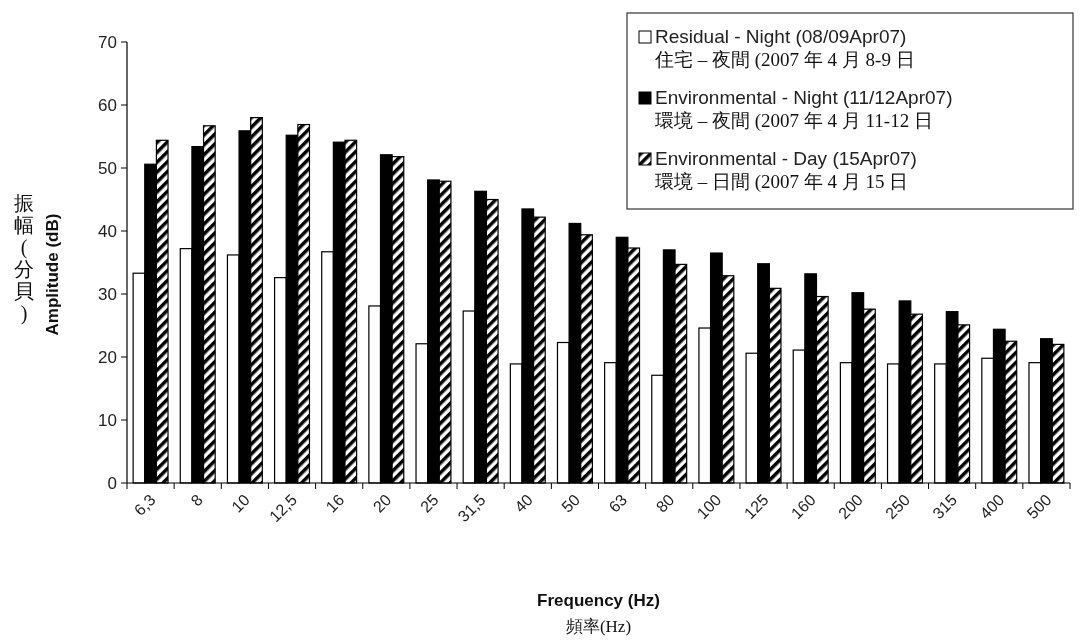 Image resolution: width=1084 pixels, height=643 pixels. I want to click on x-tick-label: 40, so click(523, 503).